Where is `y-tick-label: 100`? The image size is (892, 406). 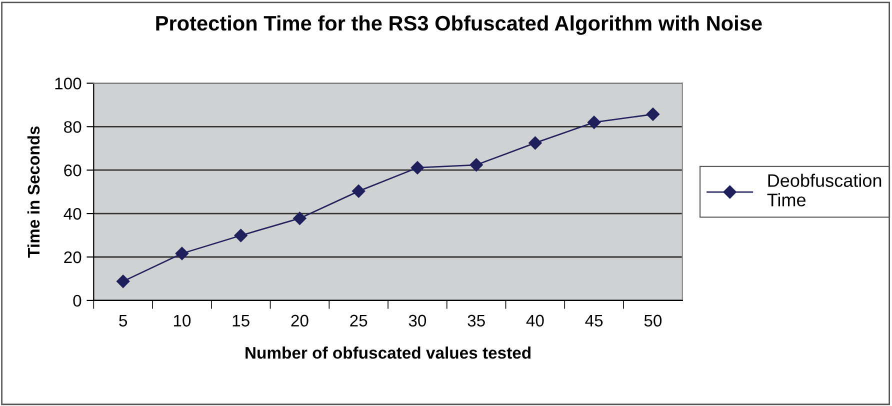
y-tick-label: 100 is located at coordinates (68, 84).